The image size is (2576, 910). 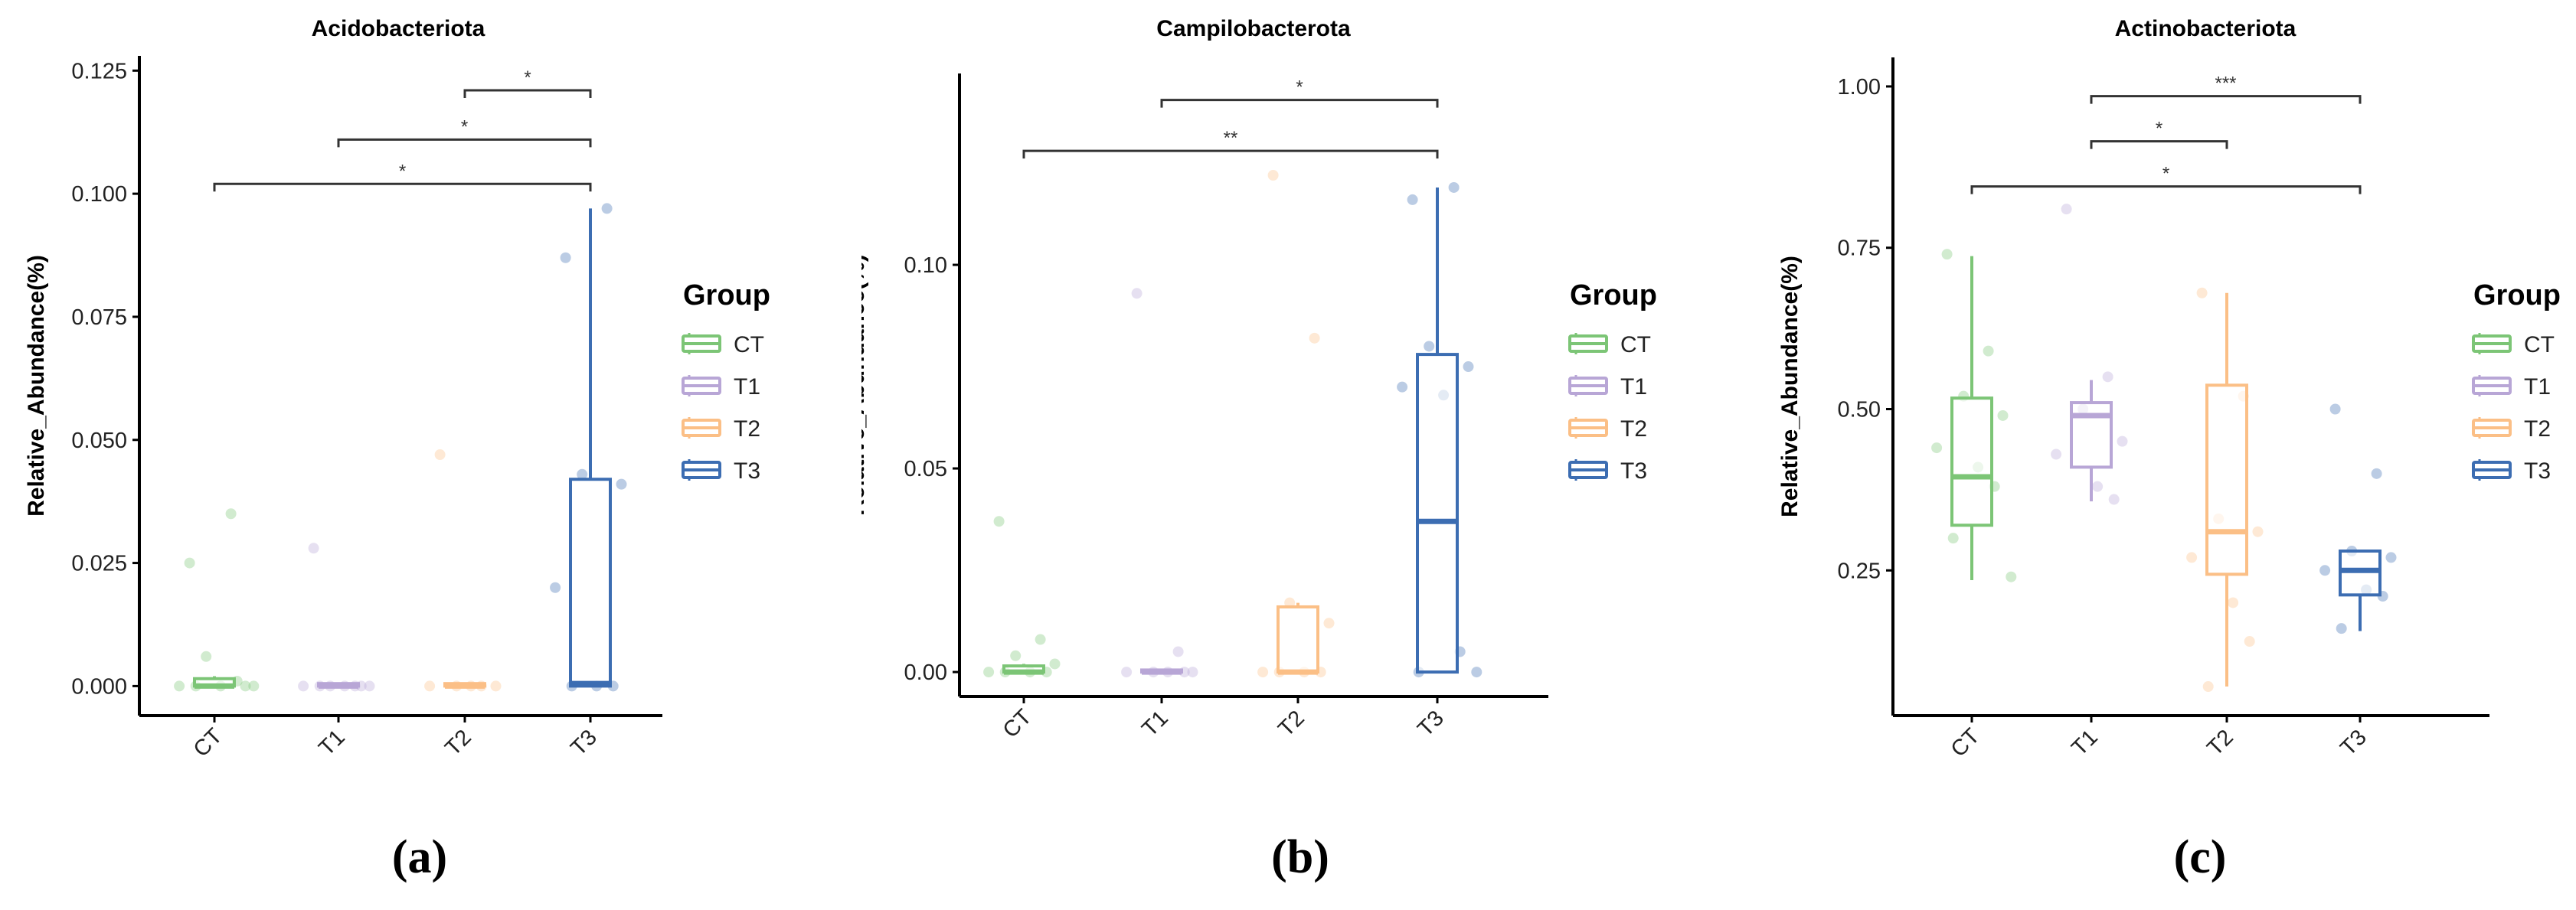 What do you see at coordinates (925, 672) in the screenshot?
I see `y-tick-label: 0.00` at bounding box center [925, 672].